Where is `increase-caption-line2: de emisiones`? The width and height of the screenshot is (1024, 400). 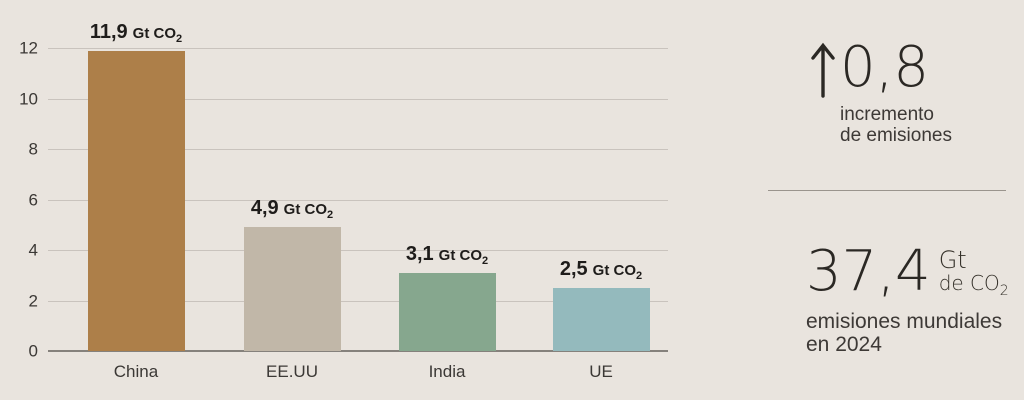 increase-caption-line2: de emisiones is located at coordinates (896, 135).